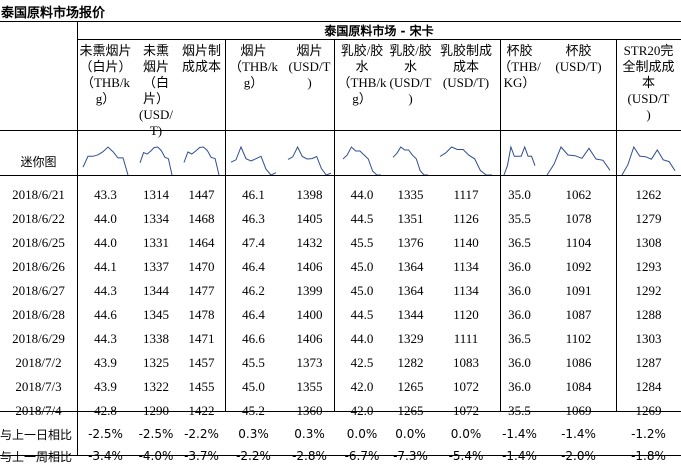 Image resolution: width=681 pixels, height=467 pixels. Describe the element at coordinates (648, 386) in the screenshot. I see `value-cell: 1284` at that location.